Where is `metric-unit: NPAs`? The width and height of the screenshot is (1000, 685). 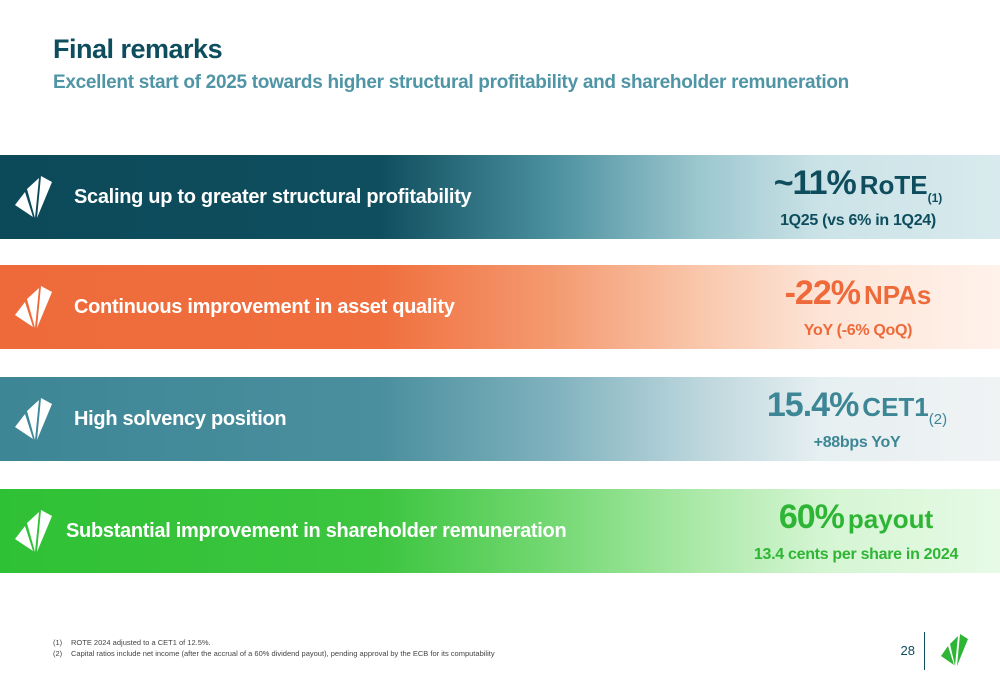
metric-unit: NPAs is located at coordinates (897, 295).